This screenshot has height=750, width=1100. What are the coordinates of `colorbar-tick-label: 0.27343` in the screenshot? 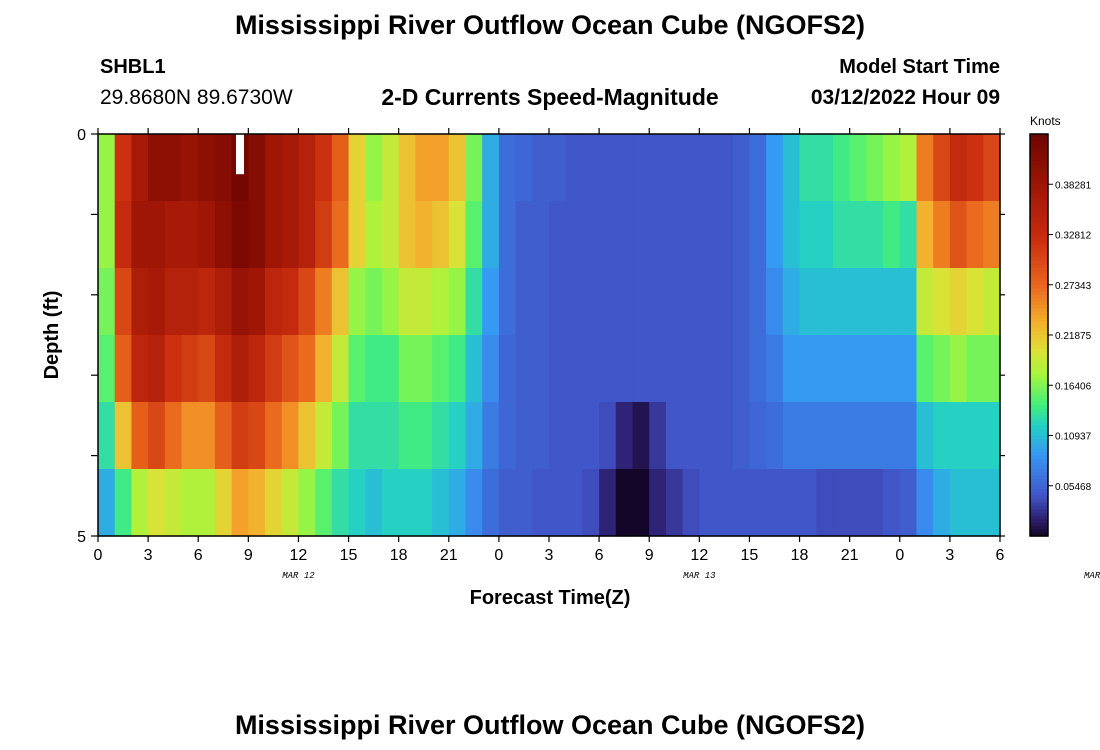 It's located at (1073, 286).